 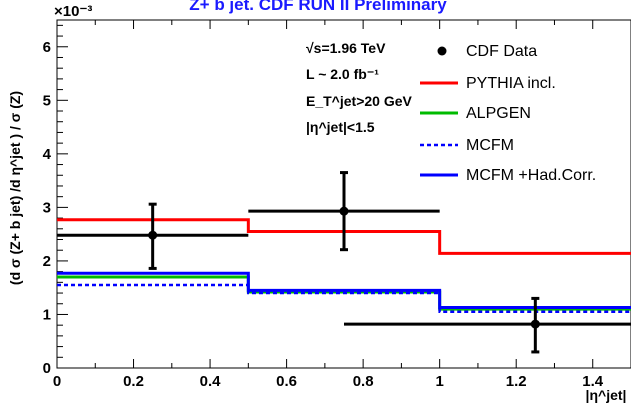 I want to click on y-tick-label: 3, so click(x=47, y=207).